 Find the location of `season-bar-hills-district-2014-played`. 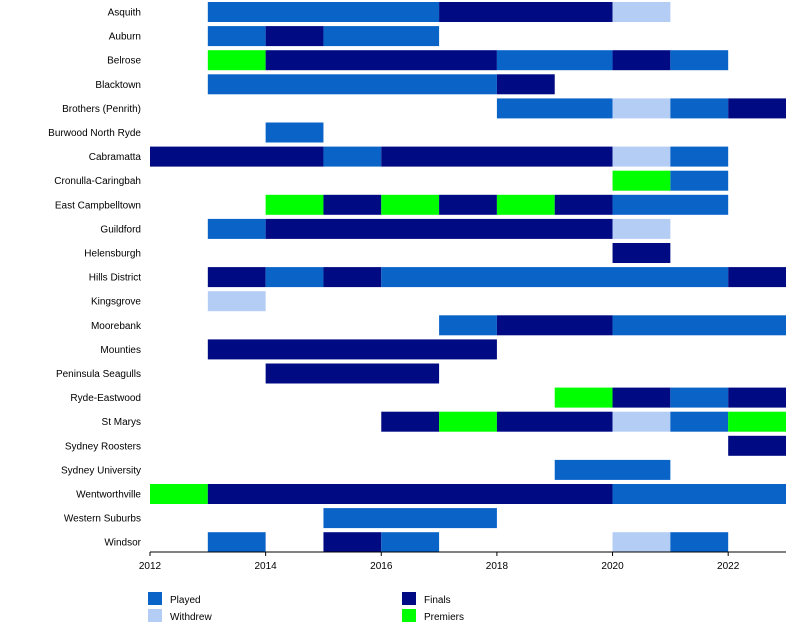

season-bar-hills-district-2014-played is located at coordinates (294, 277).